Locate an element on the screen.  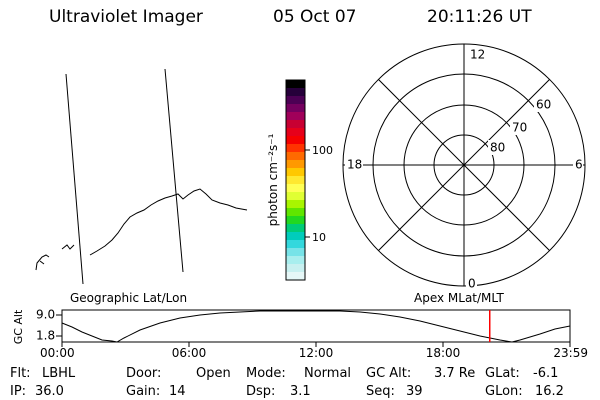
timeline-x-ticks: 00:00 06:00 12:00 18:00 23:59 is located at coordinates (314, 351).